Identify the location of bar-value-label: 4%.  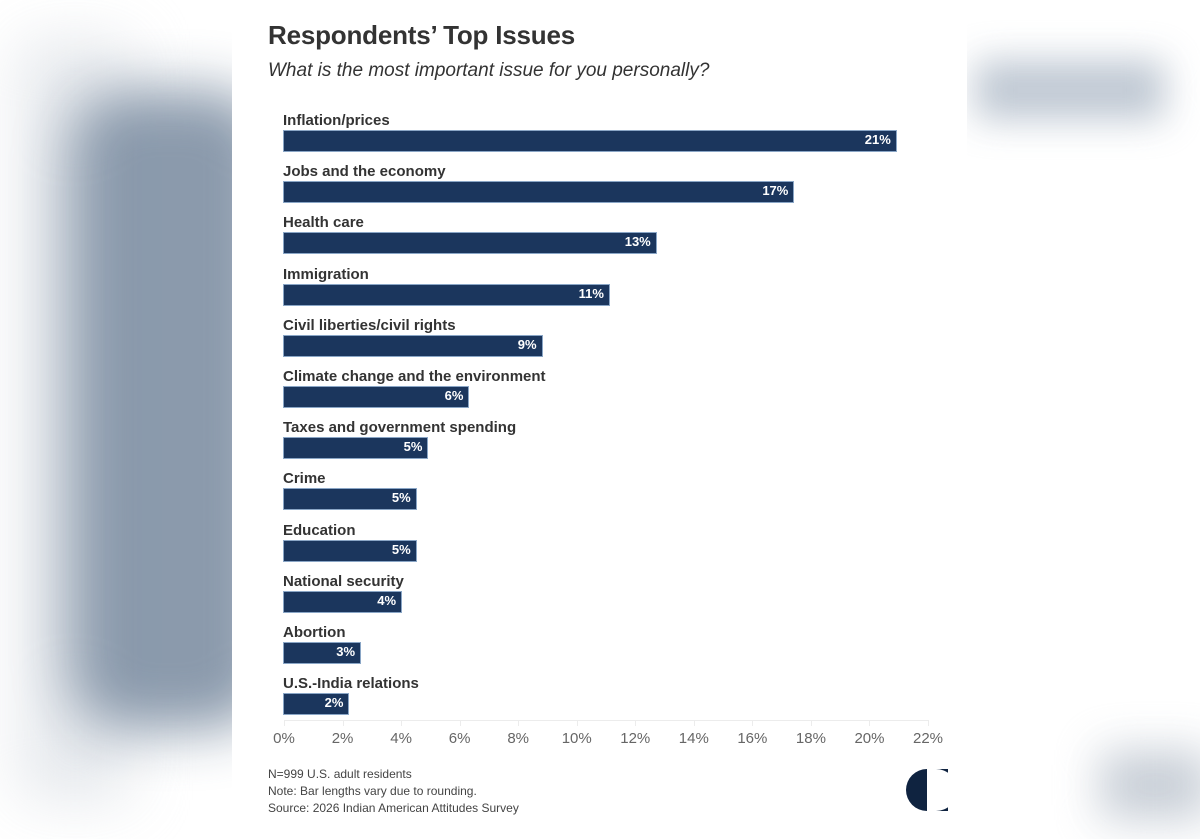
(387, 600).